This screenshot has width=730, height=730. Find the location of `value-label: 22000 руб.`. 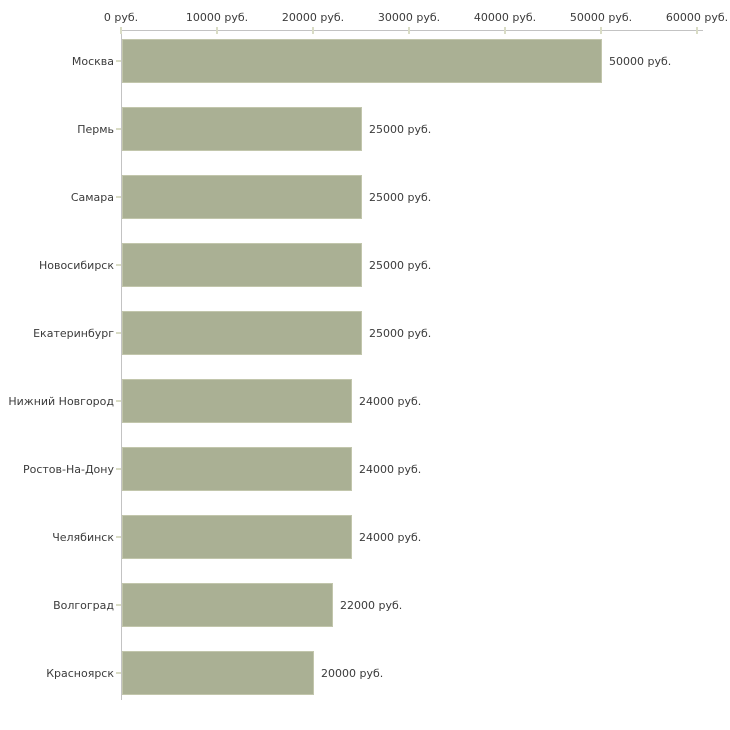

value-label: 22000 руб. is located at coordinates (371, 605).